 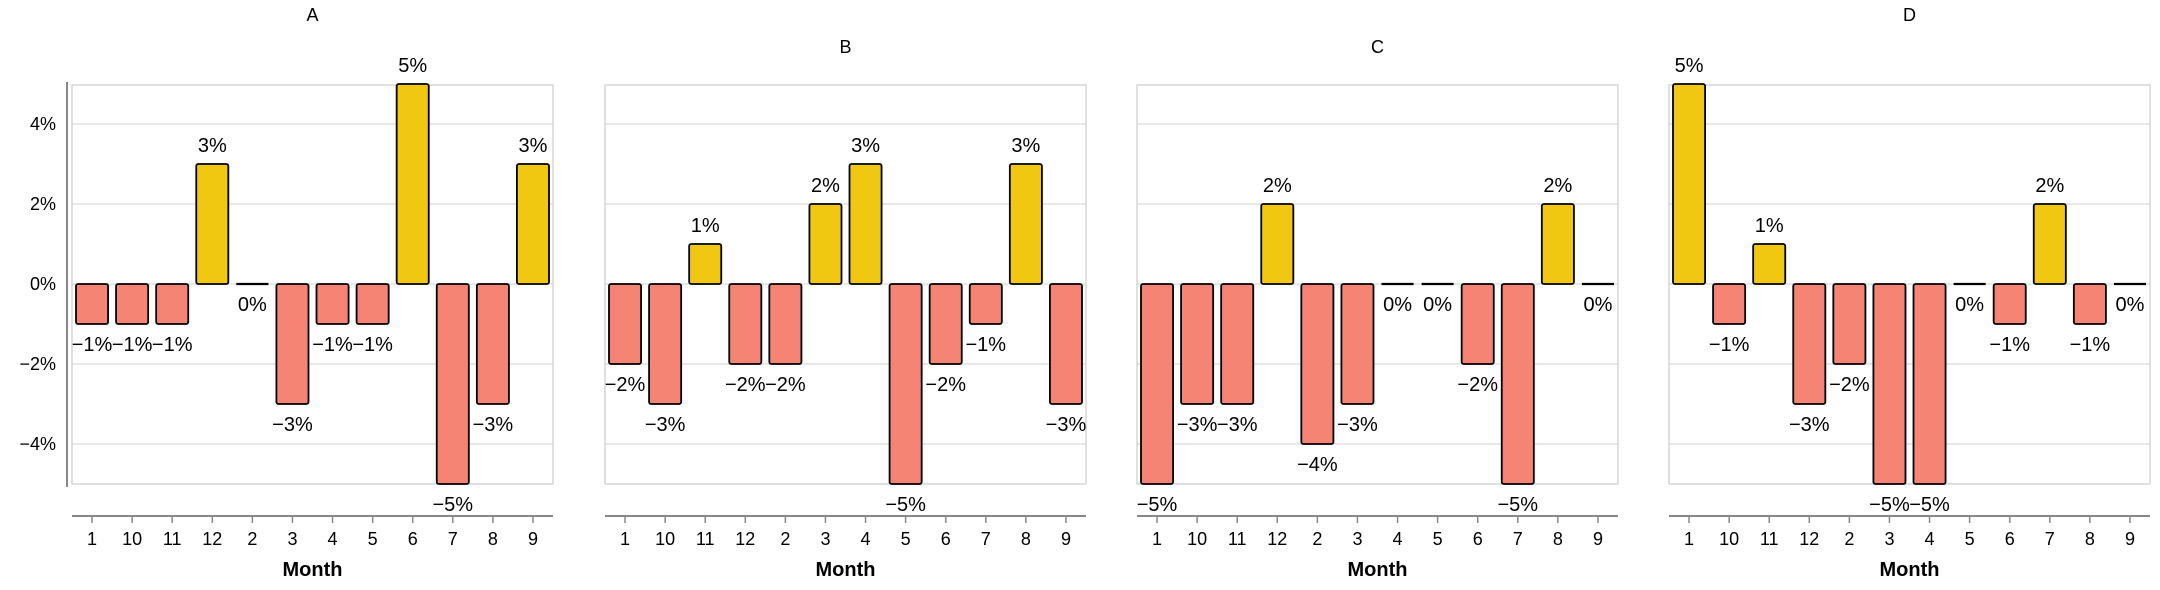 What do you see at coordinates (1909, 15) in the screenshot?
I see `chart-title: D` at bounding box center [1909, 15].